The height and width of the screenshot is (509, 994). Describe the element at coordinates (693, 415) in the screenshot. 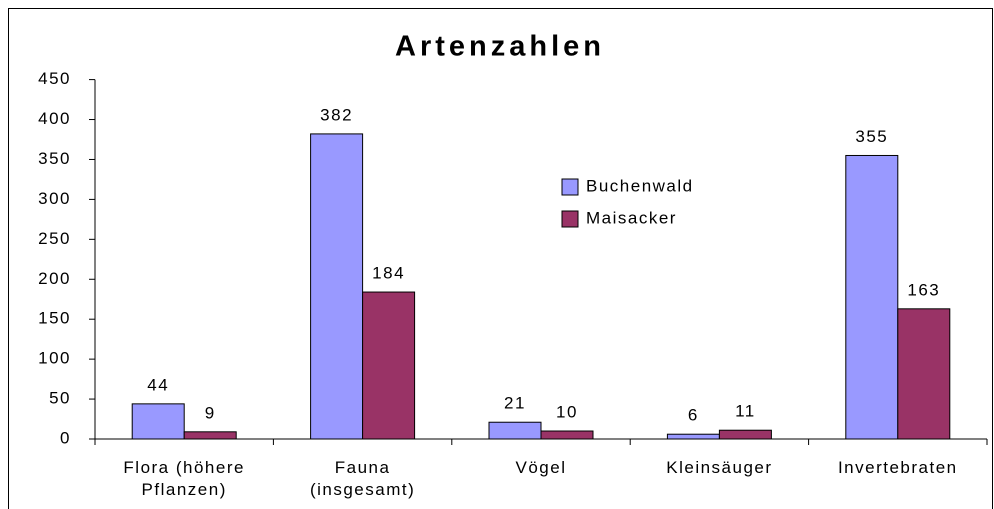

I see `data-label: 6` at that location.